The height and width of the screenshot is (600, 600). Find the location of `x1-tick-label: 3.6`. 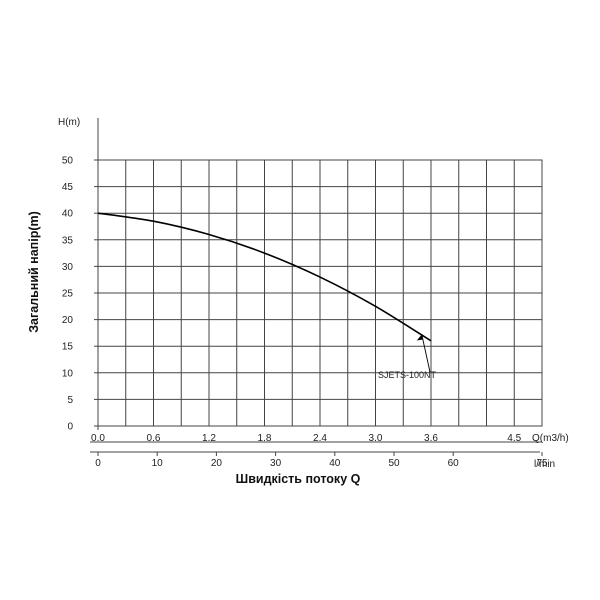

x1-tick-label: 3.6 is located at coordinates (431, 438).